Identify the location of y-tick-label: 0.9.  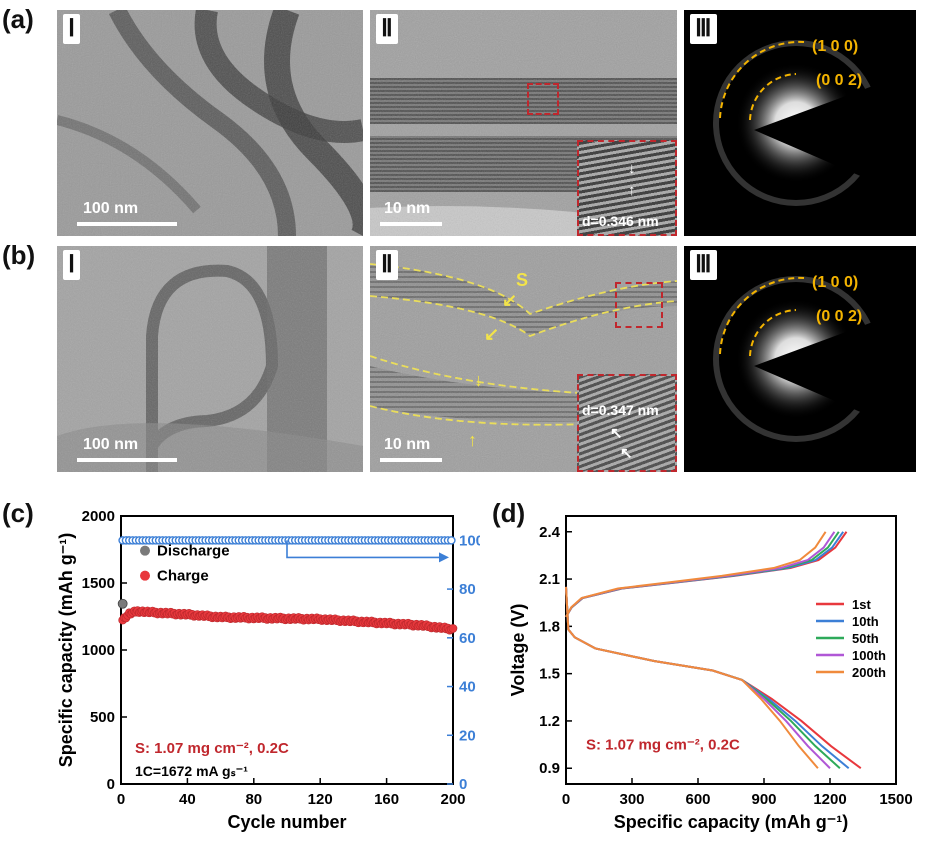
(549, 768).